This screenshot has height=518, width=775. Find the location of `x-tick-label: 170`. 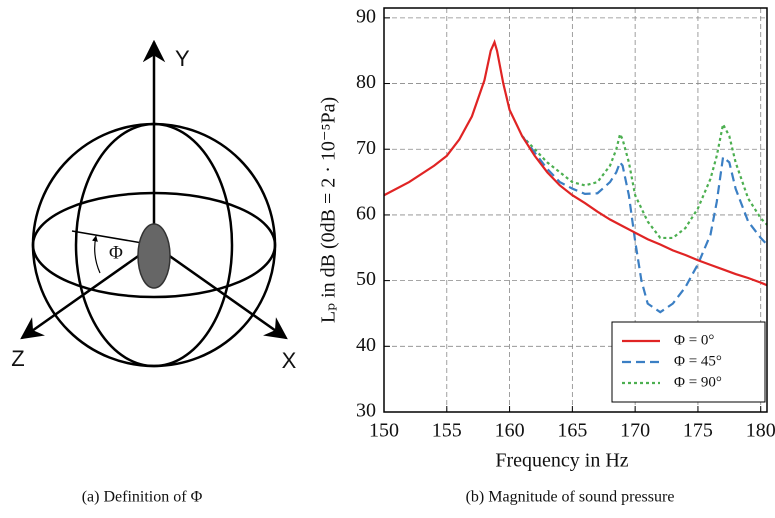

x-tick-label: 170 is located at coordinates (635, 431).